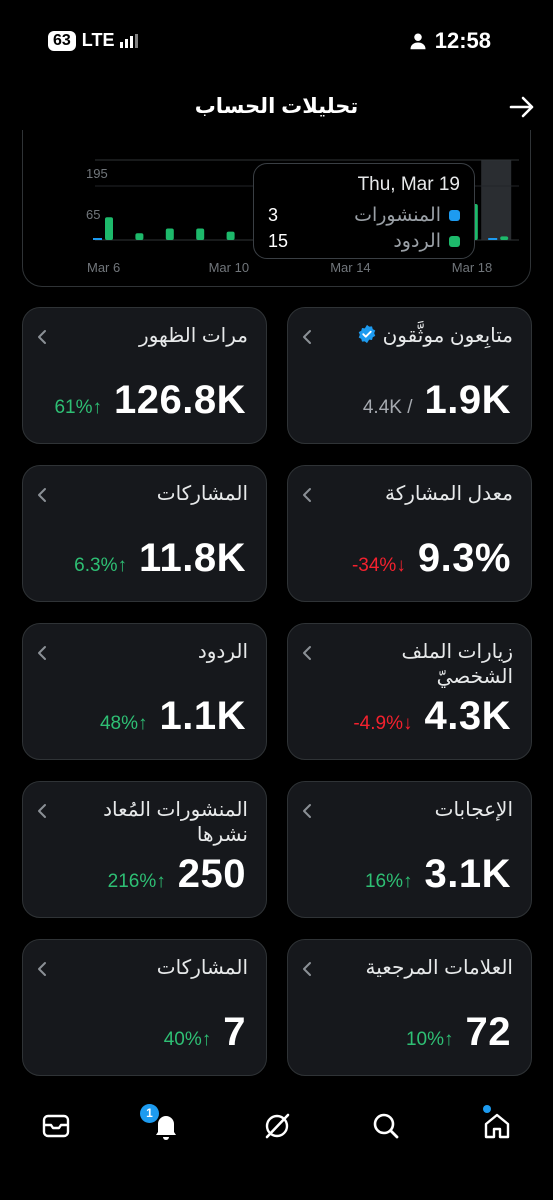 Image resolution: width=553 pixels, height=1200 pixels. I want to click on metric-value-row: 6.3%↑ 11.8K, so click(160, 558).